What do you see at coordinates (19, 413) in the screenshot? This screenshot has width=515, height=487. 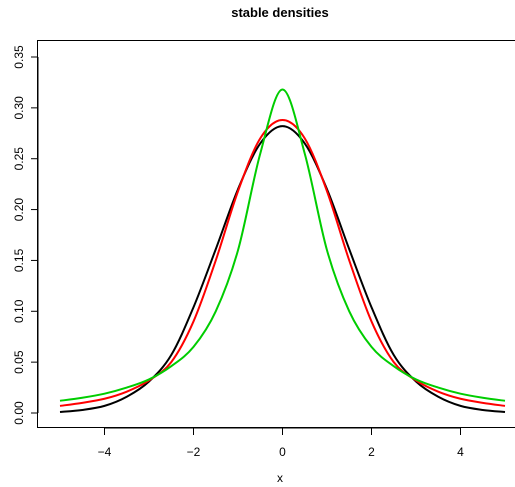 I see `y-tick-label: 0.00` at bounding box center [19, 413].